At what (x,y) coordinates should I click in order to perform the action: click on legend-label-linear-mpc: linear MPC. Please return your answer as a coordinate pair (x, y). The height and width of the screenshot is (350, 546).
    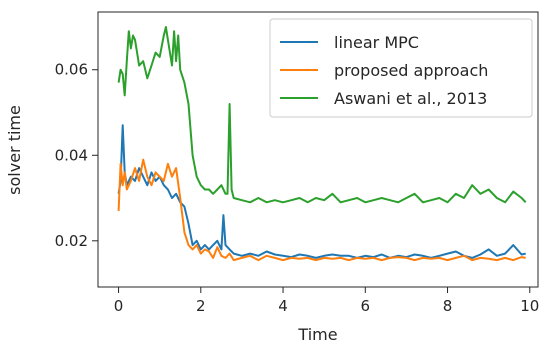
    Looking at the image, I should click on (376, 42).